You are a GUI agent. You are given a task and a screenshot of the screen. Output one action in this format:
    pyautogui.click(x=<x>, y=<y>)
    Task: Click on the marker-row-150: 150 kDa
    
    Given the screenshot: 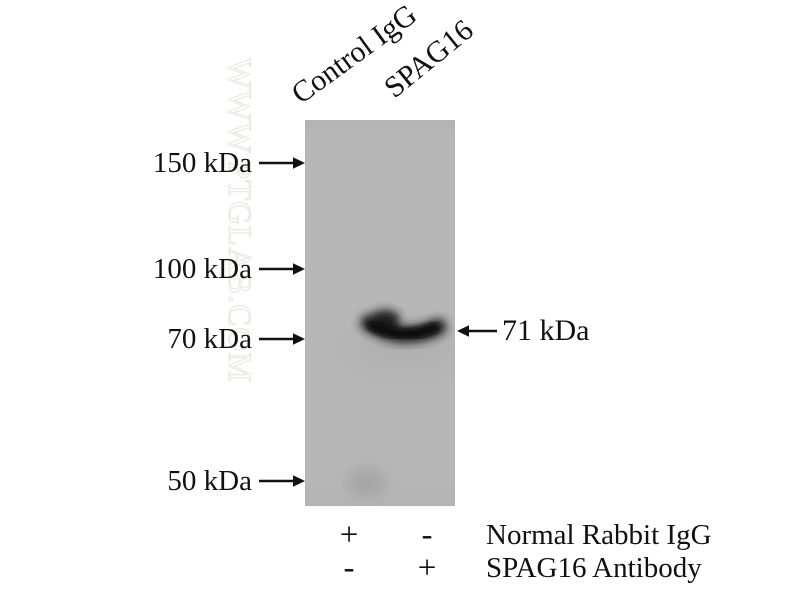 What is the action you would take?
    pyautogui.click(x=229, y=163)
    